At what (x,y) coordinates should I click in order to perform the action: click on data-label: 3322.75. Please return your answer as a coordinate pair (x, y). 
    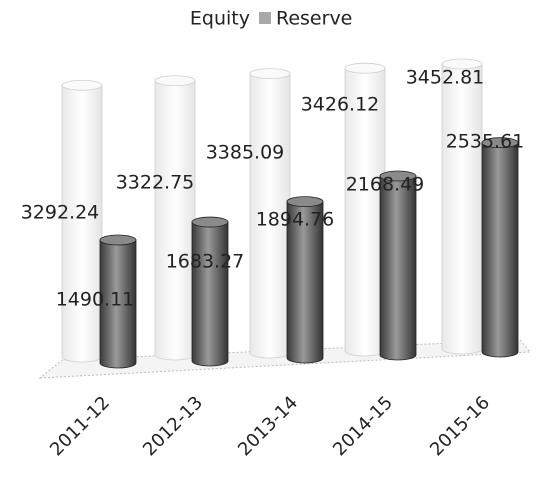
    Looking at the image, I should click on (155, 183).